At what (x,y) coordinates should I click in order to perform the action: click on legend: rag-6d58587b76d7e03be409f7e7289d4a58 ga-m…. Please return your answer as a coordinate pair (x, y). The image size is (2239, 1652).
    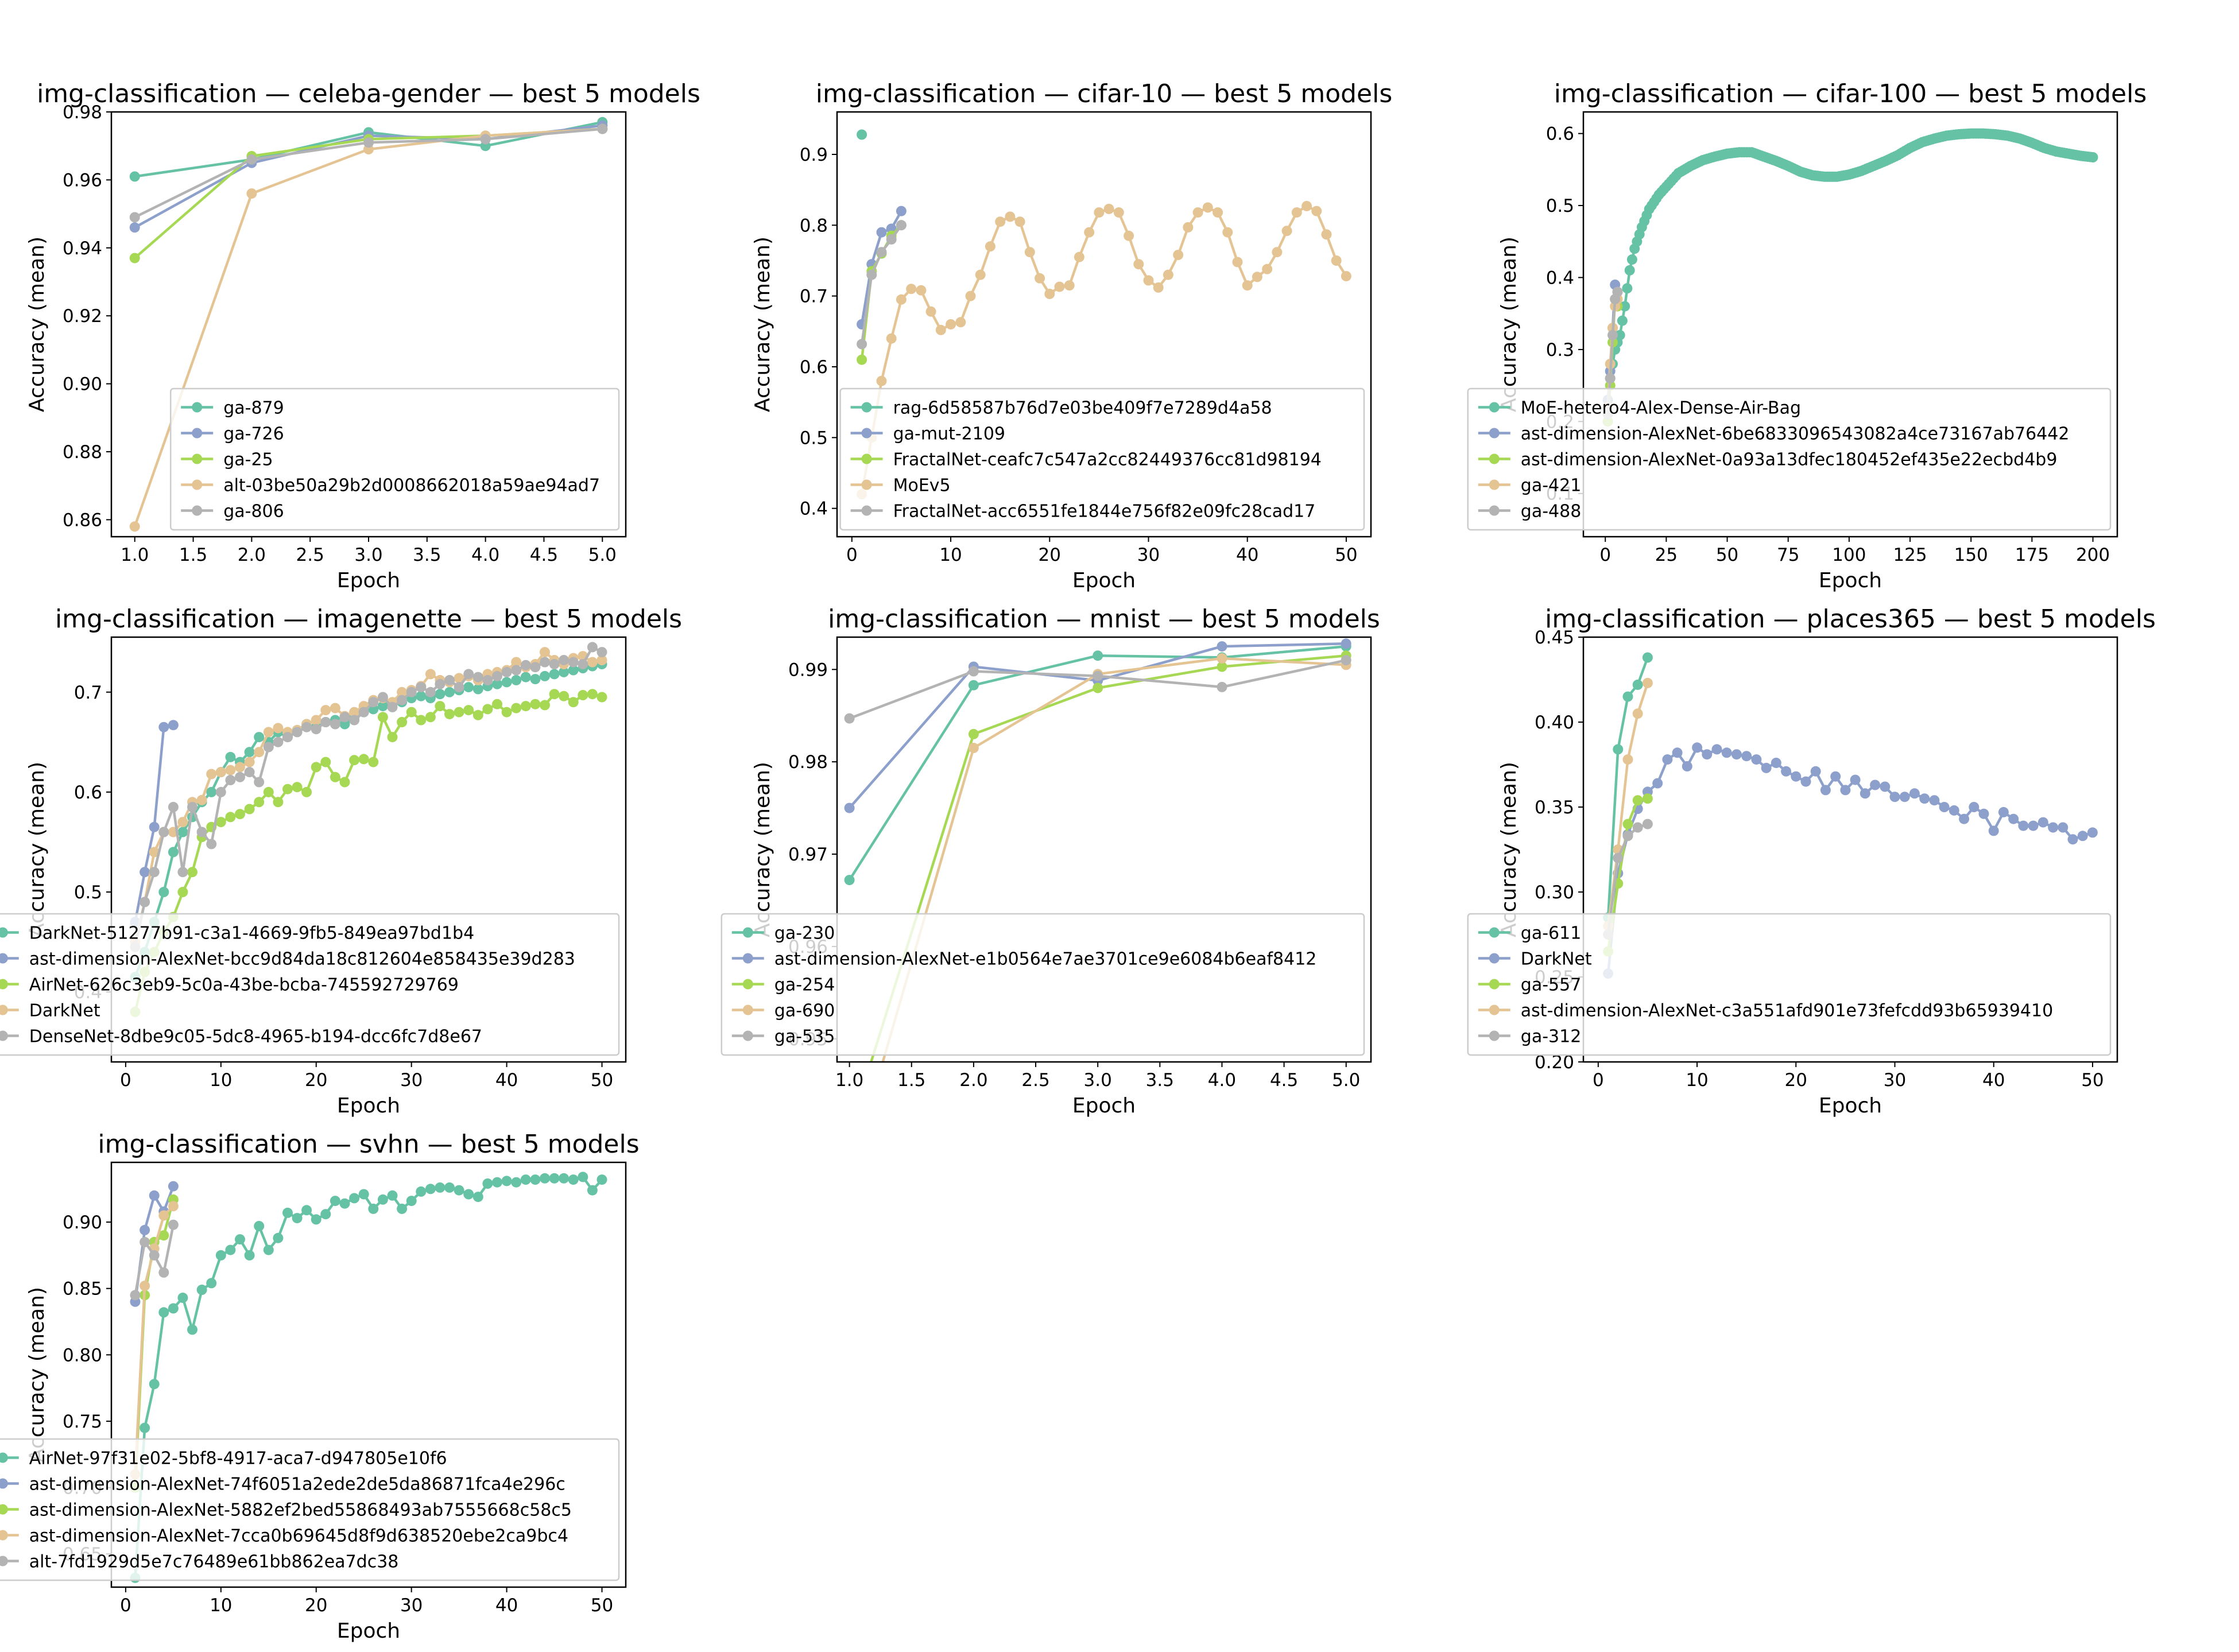
    Looking at the image, I should click on (1102, 459).